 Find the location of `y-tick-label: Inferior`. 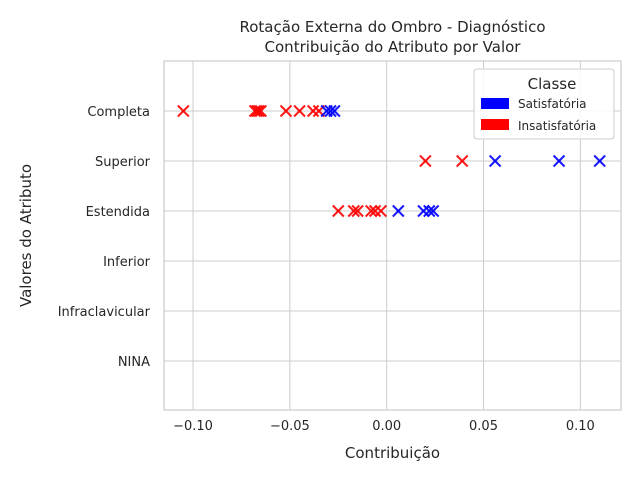

y-tick-label: Inferior is located at coordinates (127, 262).